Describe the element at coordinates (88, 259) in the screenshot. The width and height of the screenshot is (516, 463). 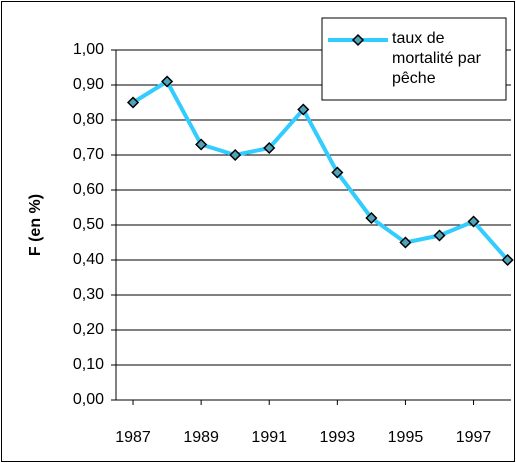
I see `y-tick-label: 0,40` at that location.